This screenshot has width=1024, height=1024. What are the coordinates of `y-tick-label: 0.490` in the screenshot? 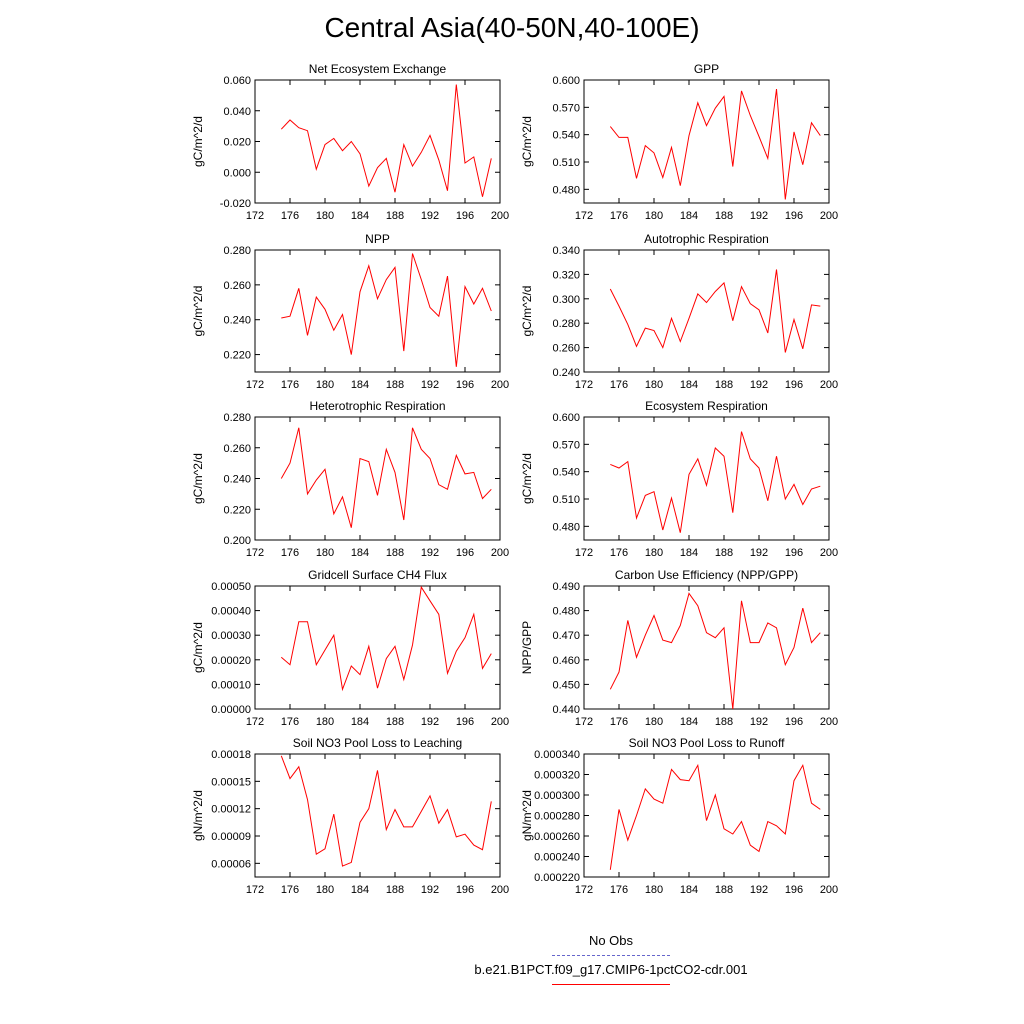 It's located at (566, 587).